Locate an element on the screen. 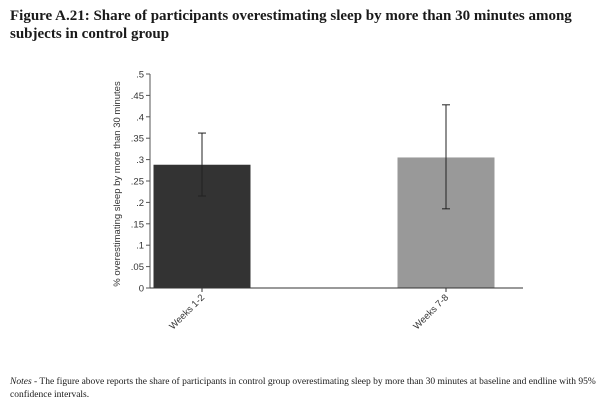  y-tick-label: .3 is located at coordinates (140, 160).